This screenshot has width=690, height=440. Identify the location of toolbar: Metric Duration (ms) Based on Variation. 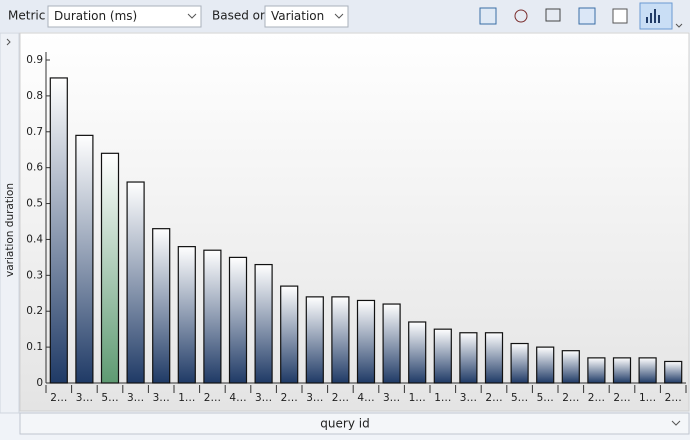
(345, 16).